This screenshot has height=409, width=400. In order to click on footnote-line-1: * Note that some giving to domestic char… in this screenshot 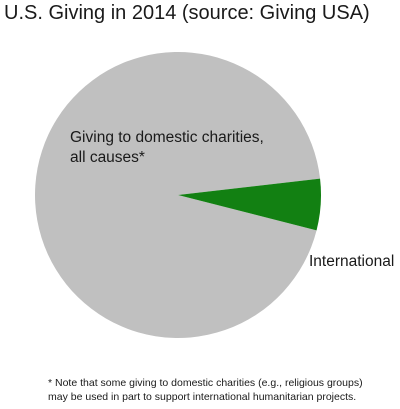, I will do `click(205, 383)`.